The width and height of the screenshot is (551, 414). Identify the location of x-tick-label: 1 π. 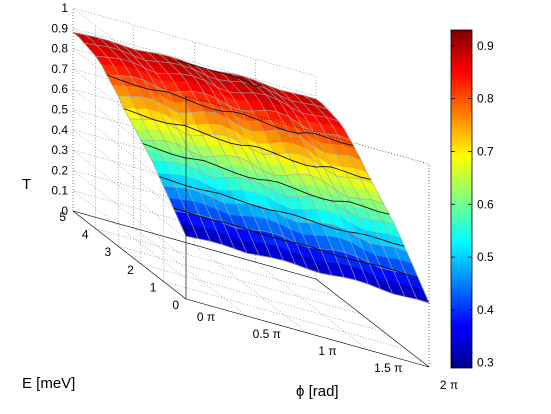
(327, 351).